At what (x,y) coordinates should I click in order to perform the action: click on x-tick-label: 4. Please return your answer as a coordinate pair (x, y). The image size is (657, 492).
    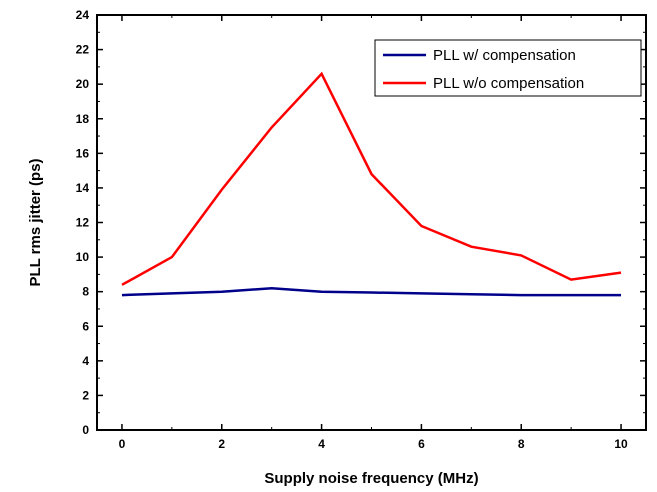
    Looking at the image, I should click on (321, 444).